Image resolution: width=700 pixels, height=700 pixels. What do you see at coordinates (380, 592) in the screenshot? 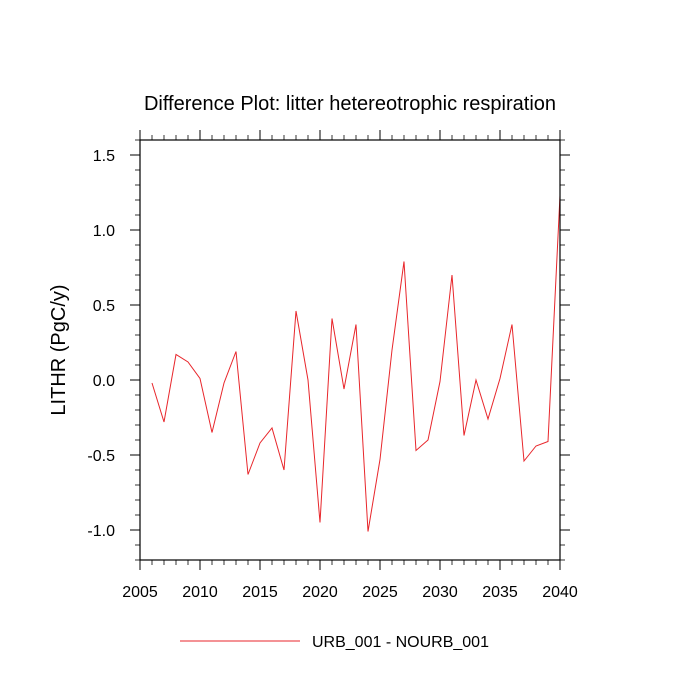
I see `x-tick-label: 2025` at bounding box center [380, 592].